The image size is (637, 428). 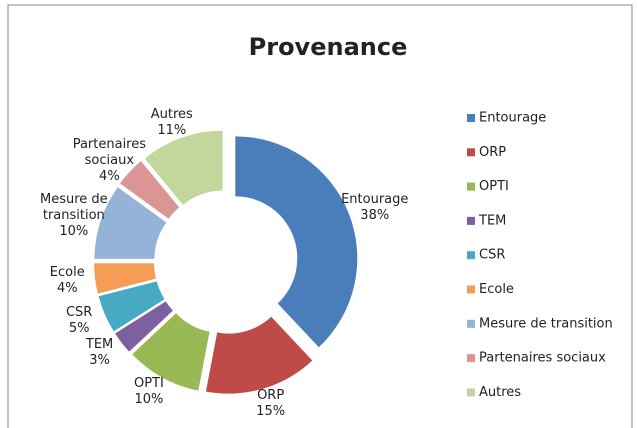 I want to click on data-label-name: CSR, so click(x=79, y=312).